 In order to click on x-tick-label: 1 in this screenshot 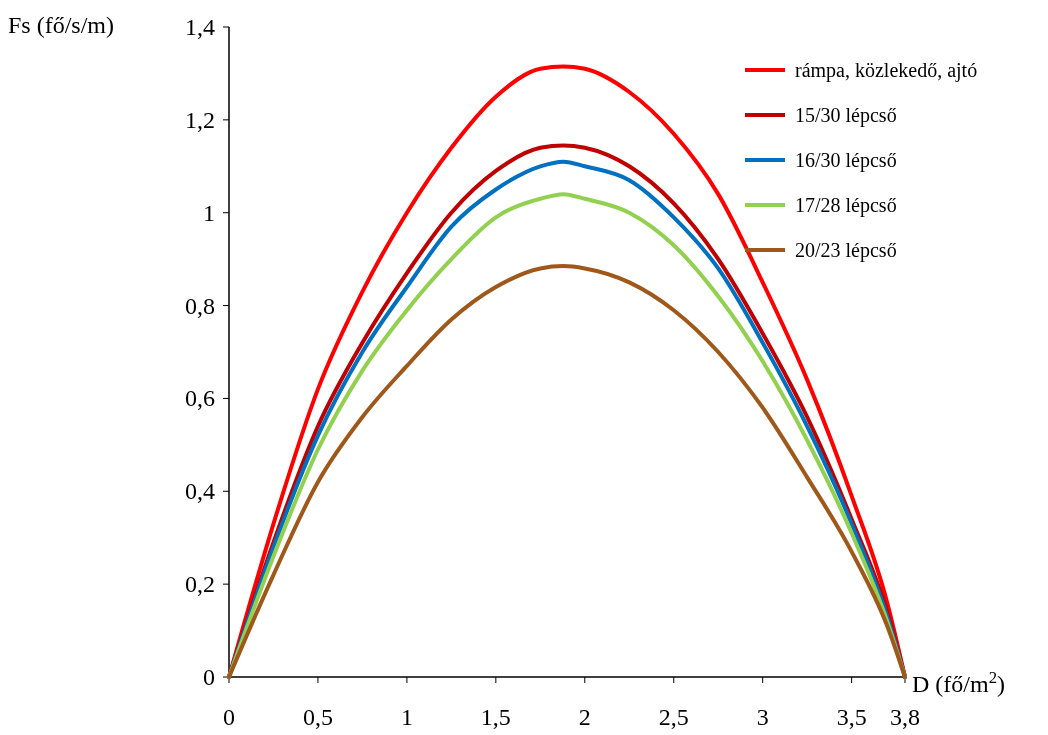, I will do `click(406, 717)`.